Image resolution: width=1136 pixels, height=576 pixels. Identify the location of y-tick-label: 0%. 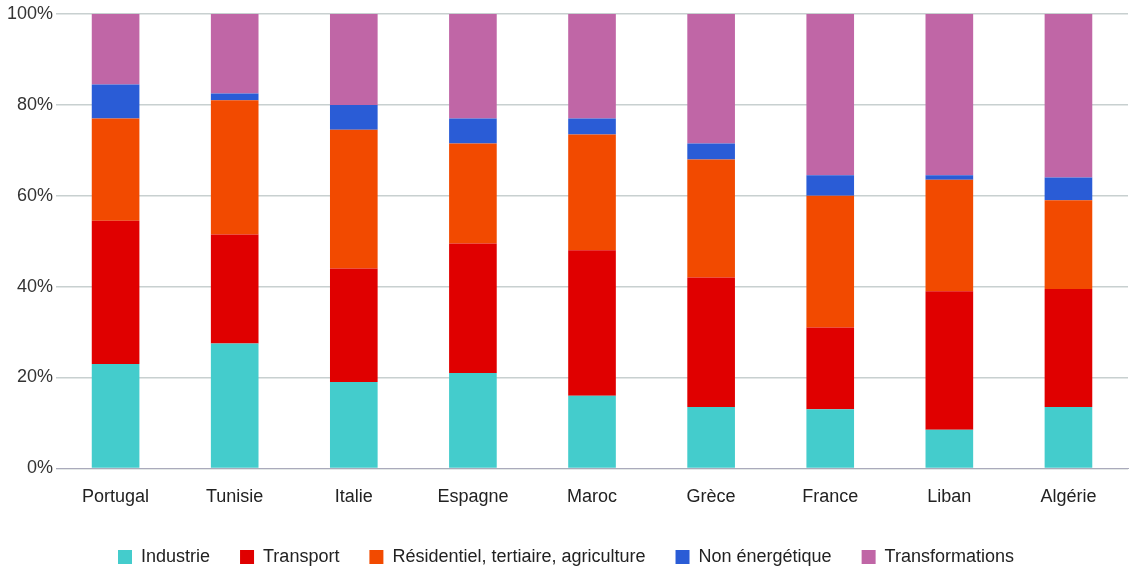
(40, 467).